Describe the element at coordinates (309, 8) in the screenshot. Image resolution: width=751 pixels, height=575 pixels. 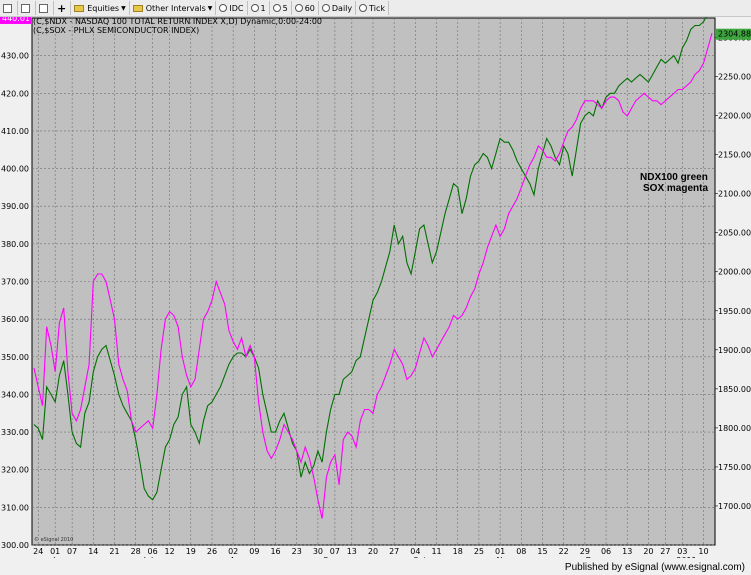
I see `interval-label: 60` at that location.